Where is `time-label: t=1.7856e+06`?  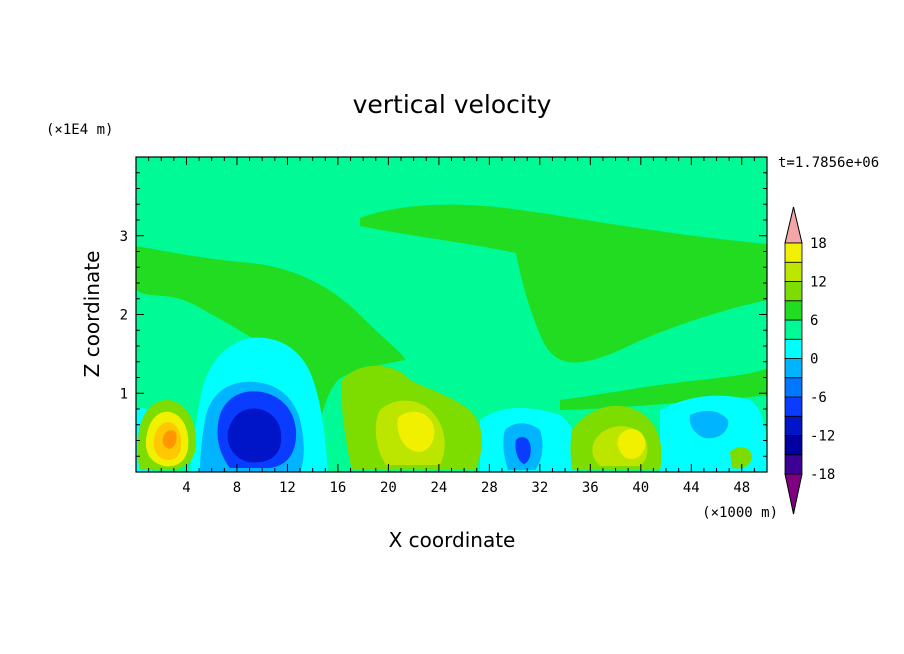 time-label: t=1.7856e+06 is located at coordinates (828, 163).